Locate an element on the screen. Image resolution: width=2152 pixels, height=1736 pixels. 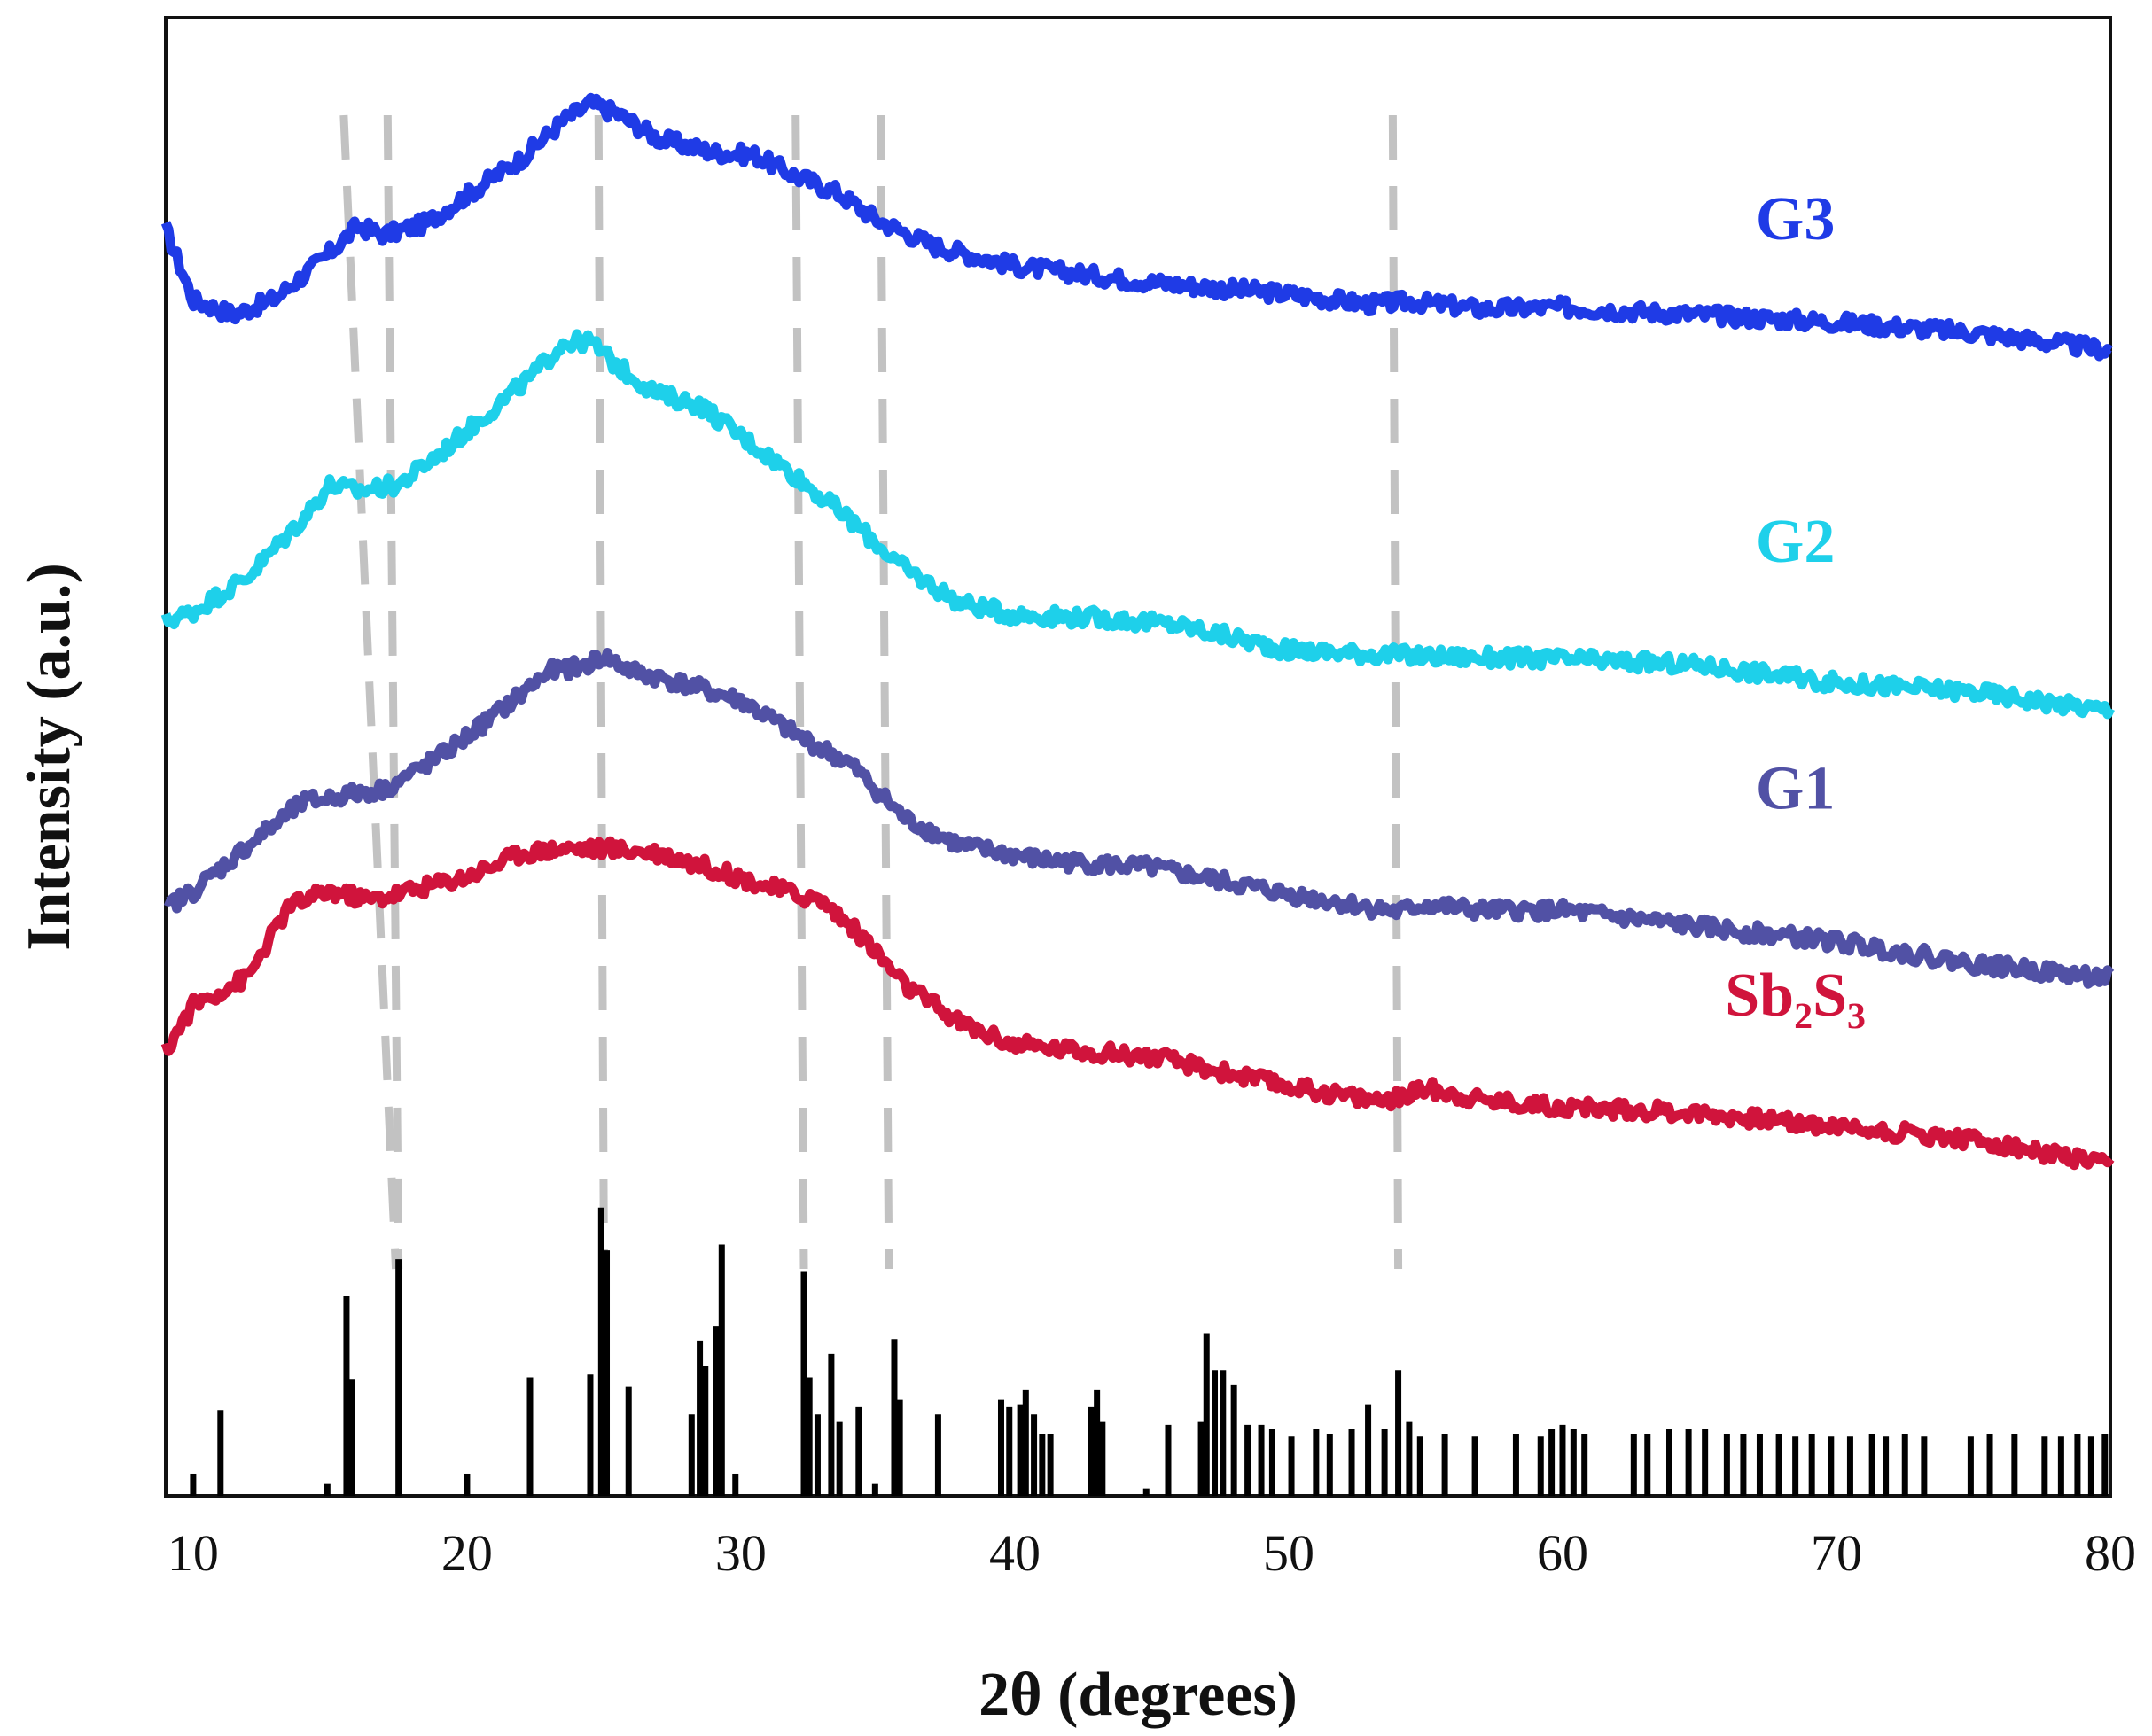
series-label-sb2s3: Sb₂S₃ is located at coordinates (1795, 995).